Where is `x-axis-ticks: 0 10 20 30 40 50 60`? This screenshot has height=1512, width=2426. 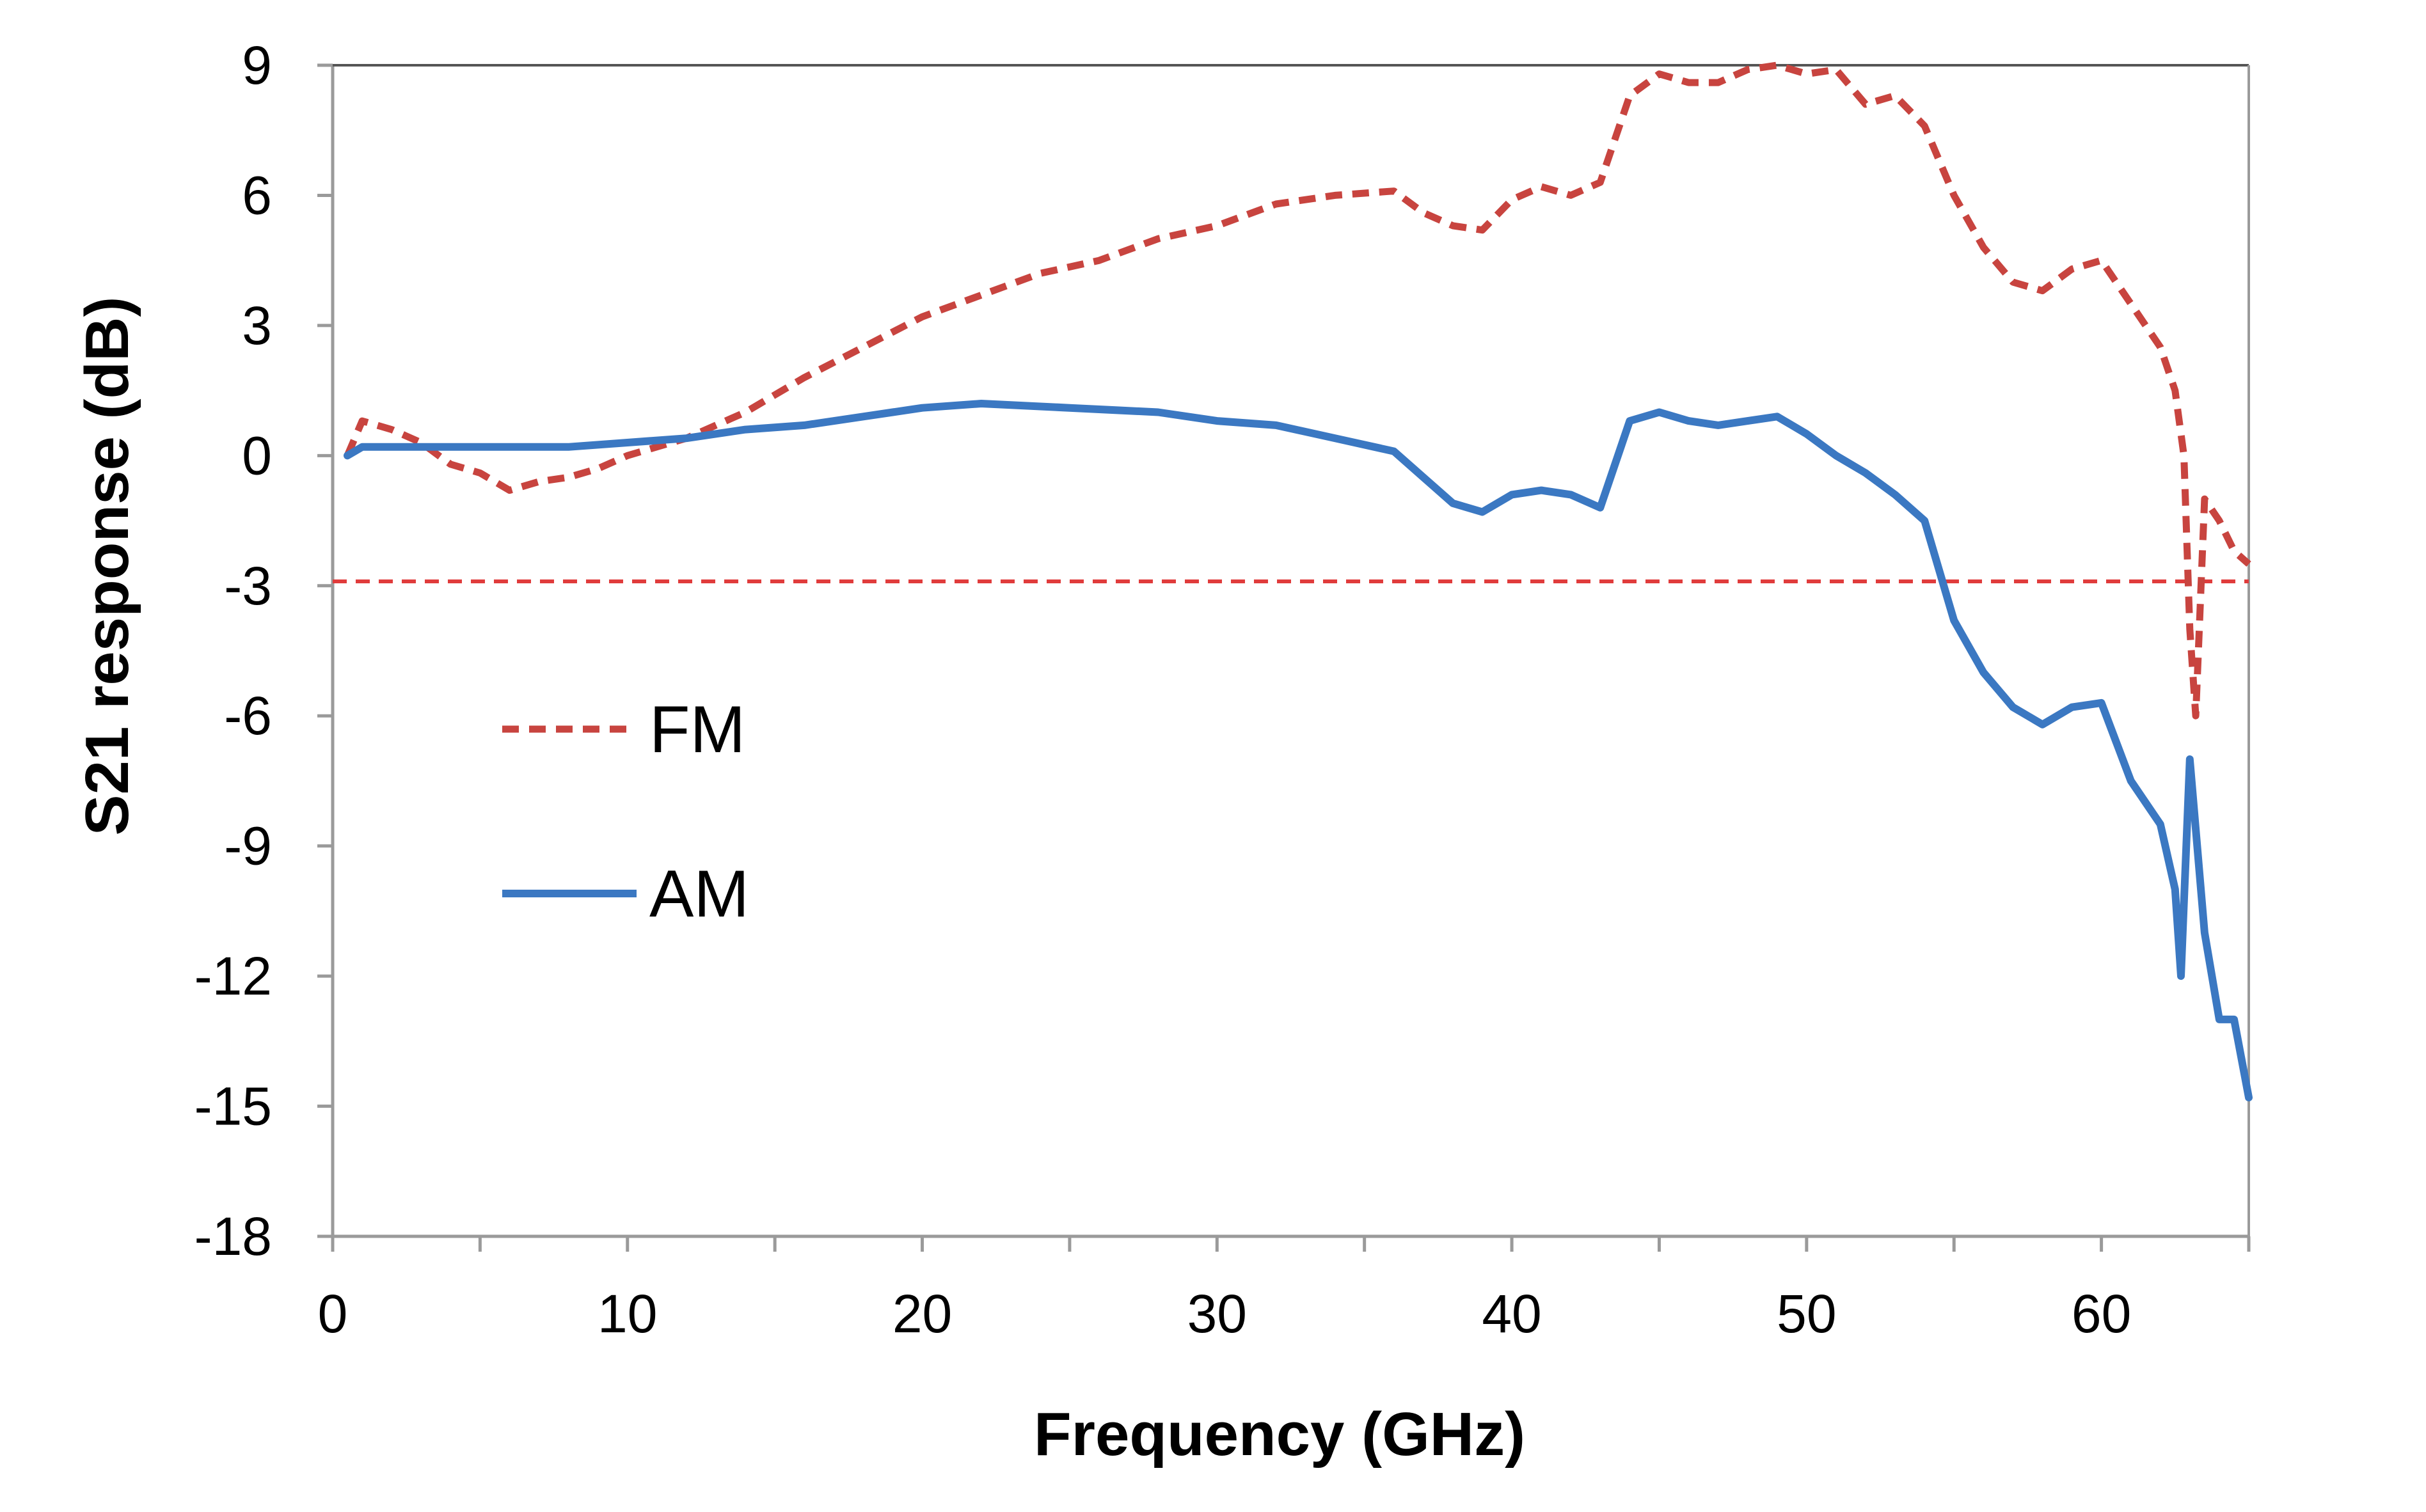
x-axis-ticks: 0 10 20 30 40 50 60 is located at coordinates (1284, 1290).